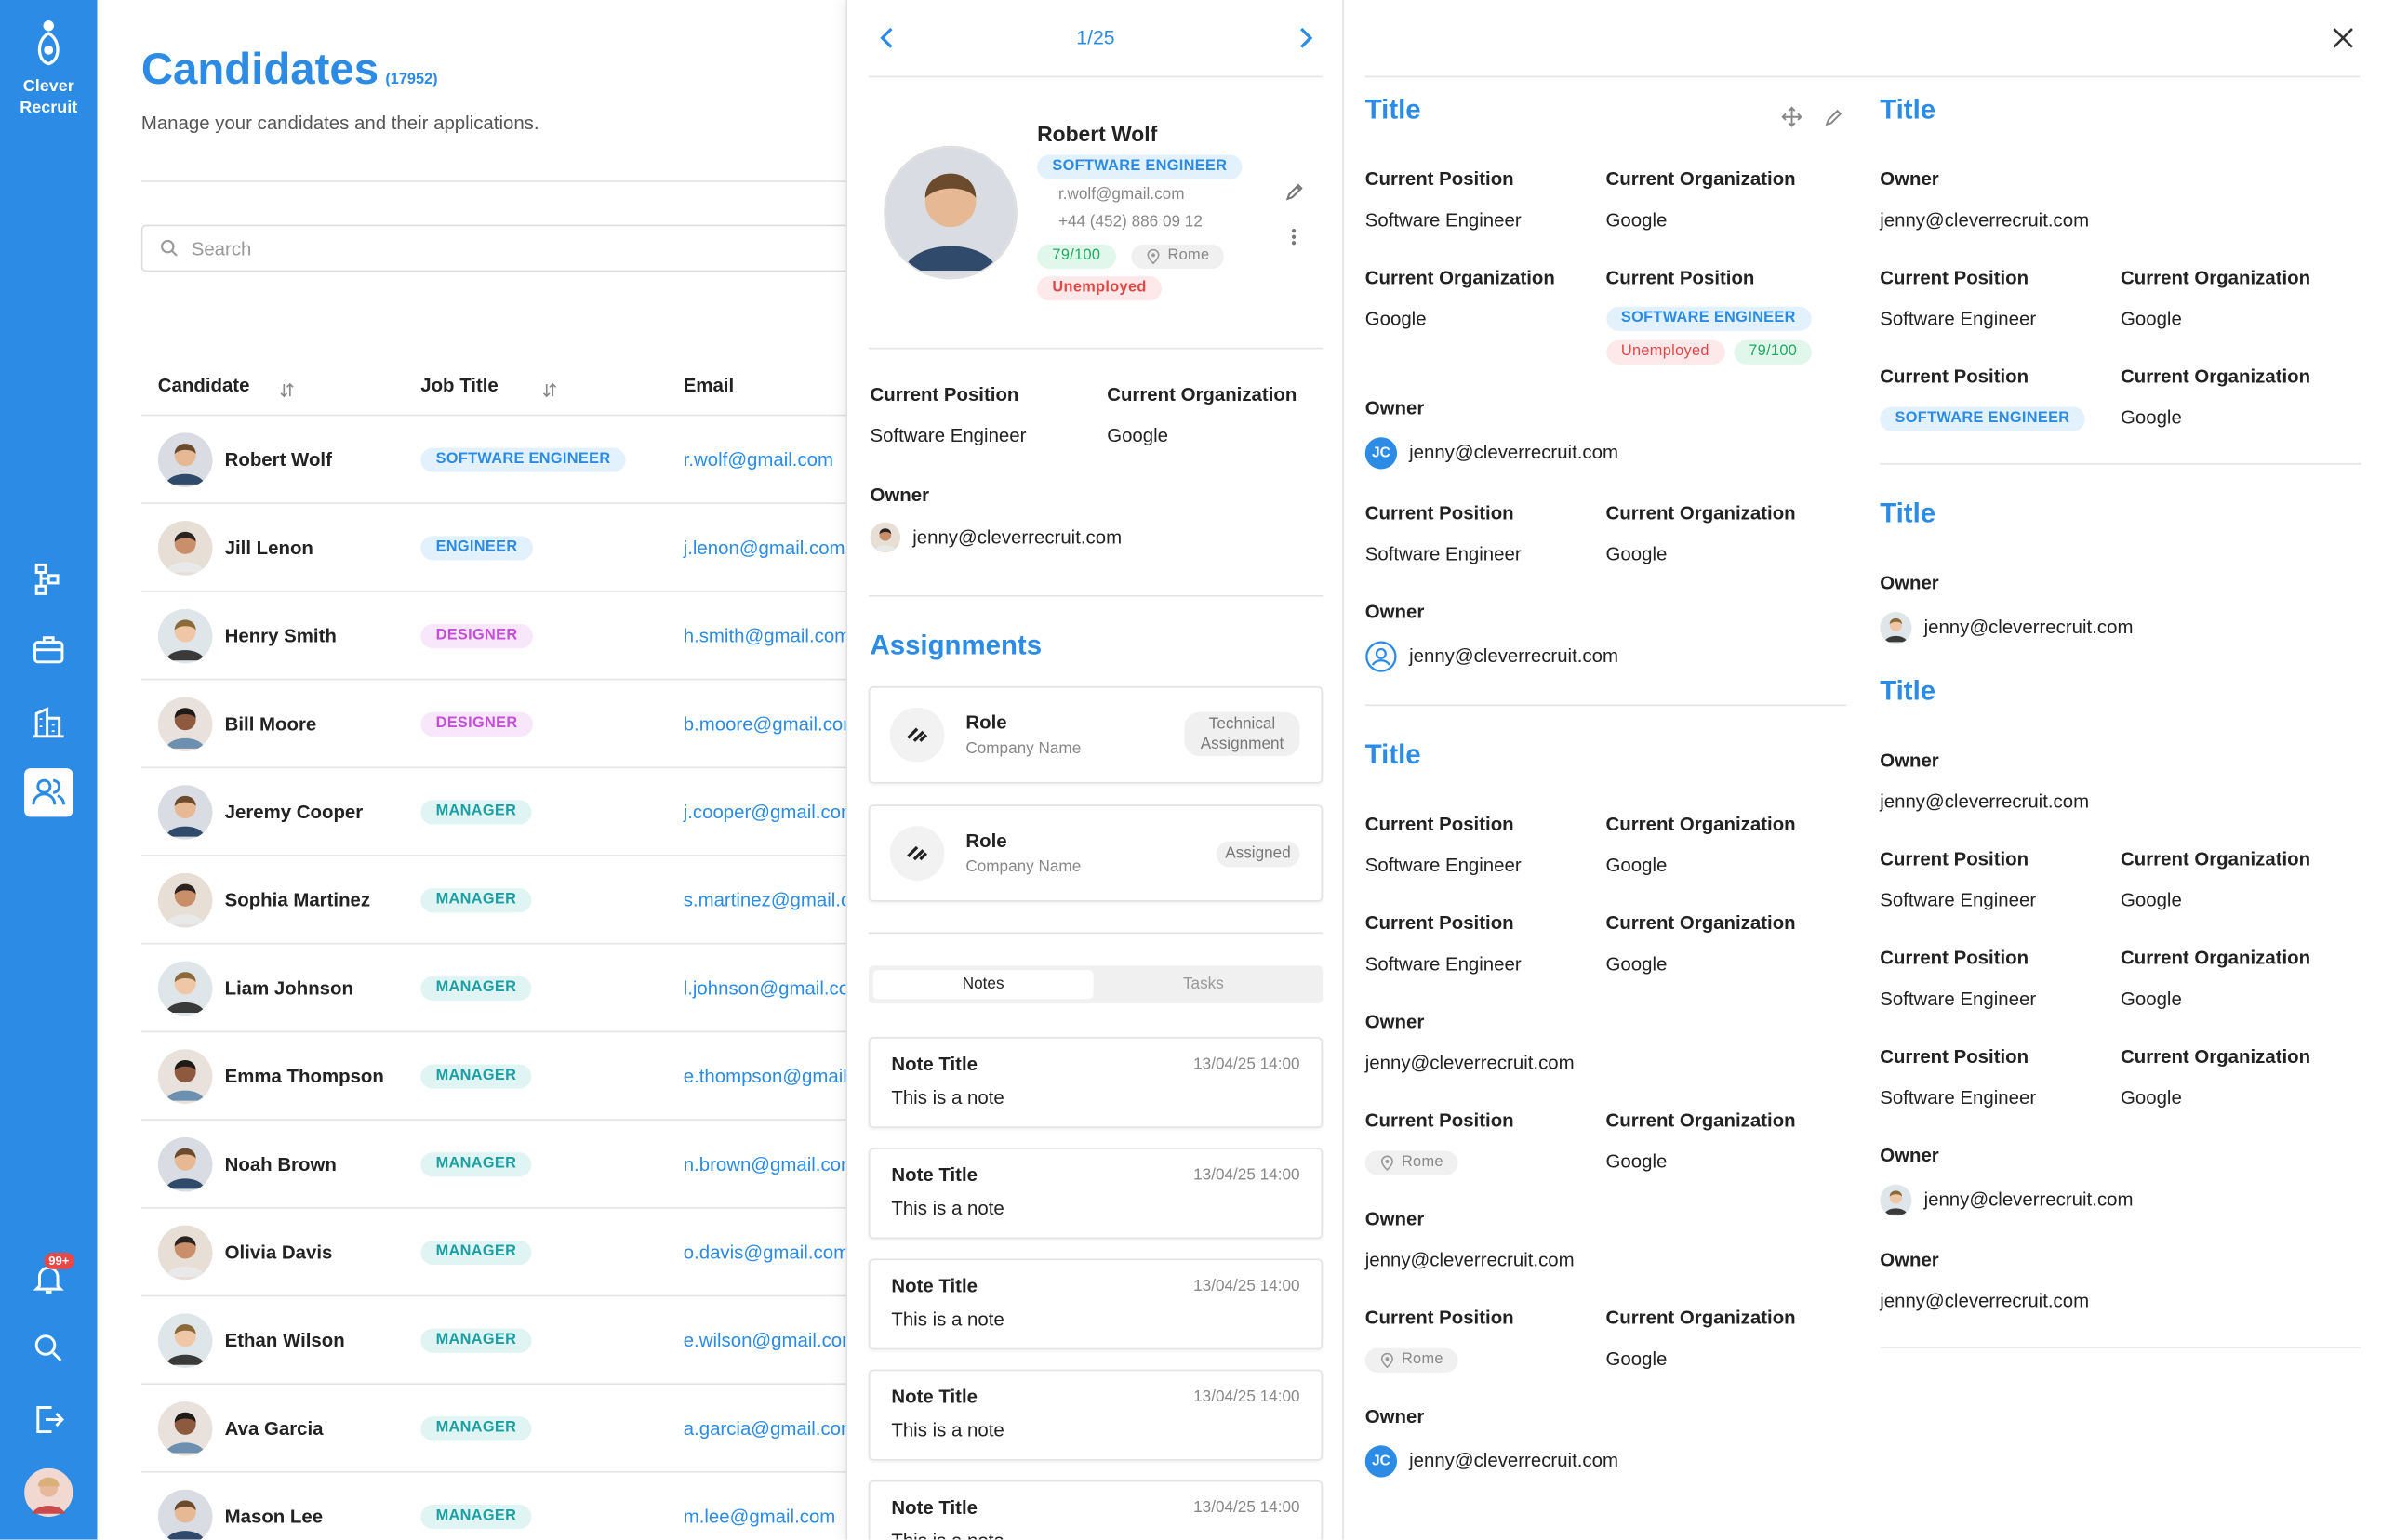 Image resolution: width=2381 pixels, height=1540 pixels. What do you see at coordinates (709, 386) in the screenshot?
I see `column-header: Email` at bounding box center [709, 386].